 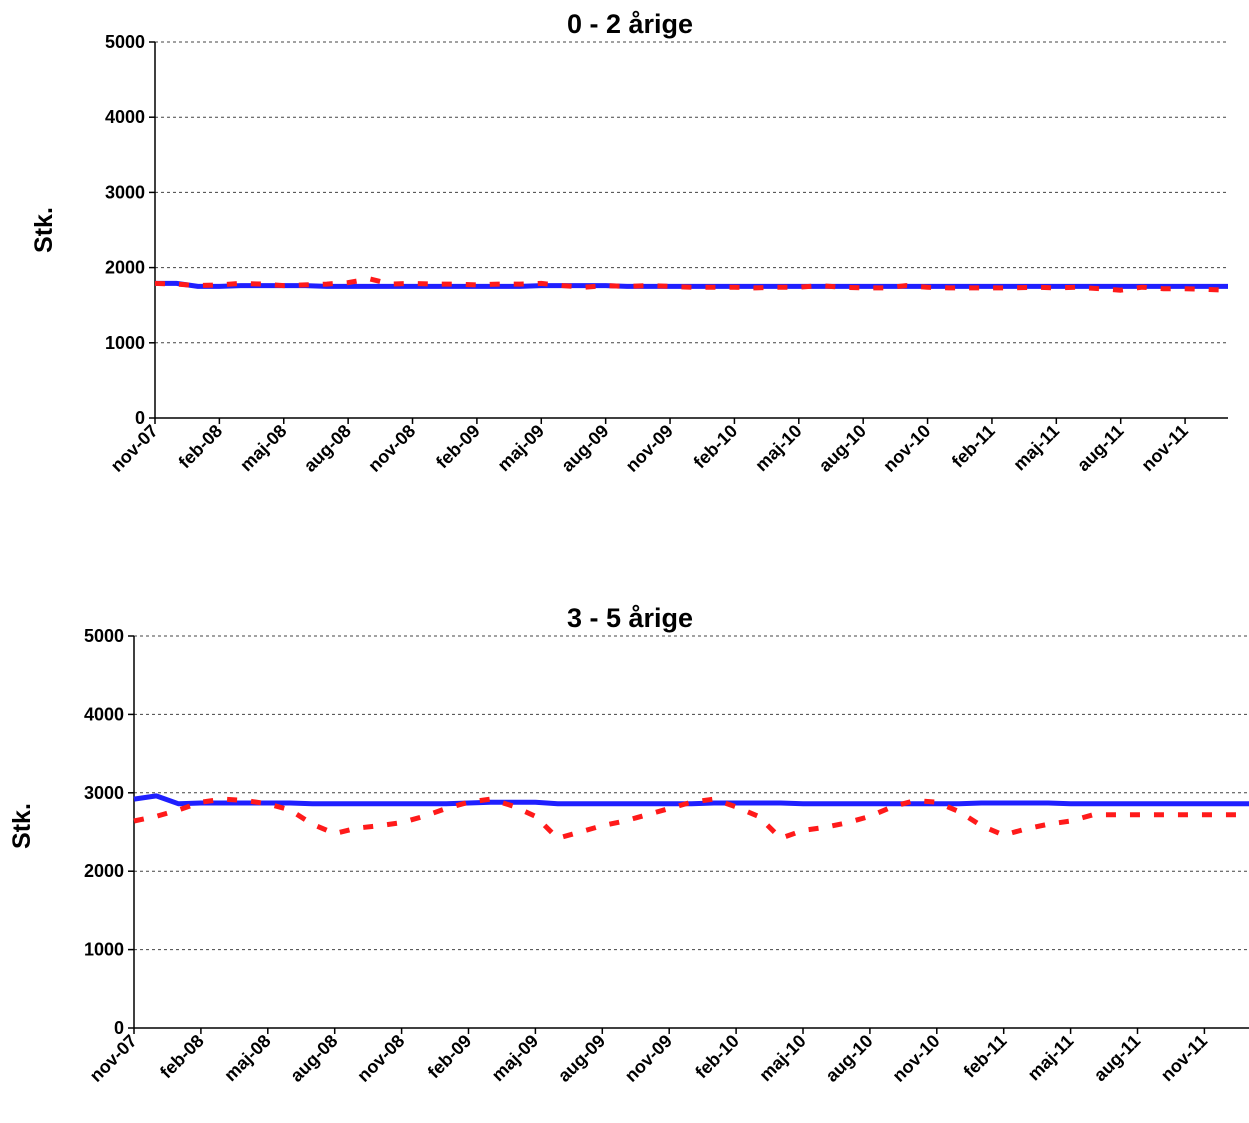 I want to click on chart-1-y-tick-label: 5000, so click(x=125, y=42).